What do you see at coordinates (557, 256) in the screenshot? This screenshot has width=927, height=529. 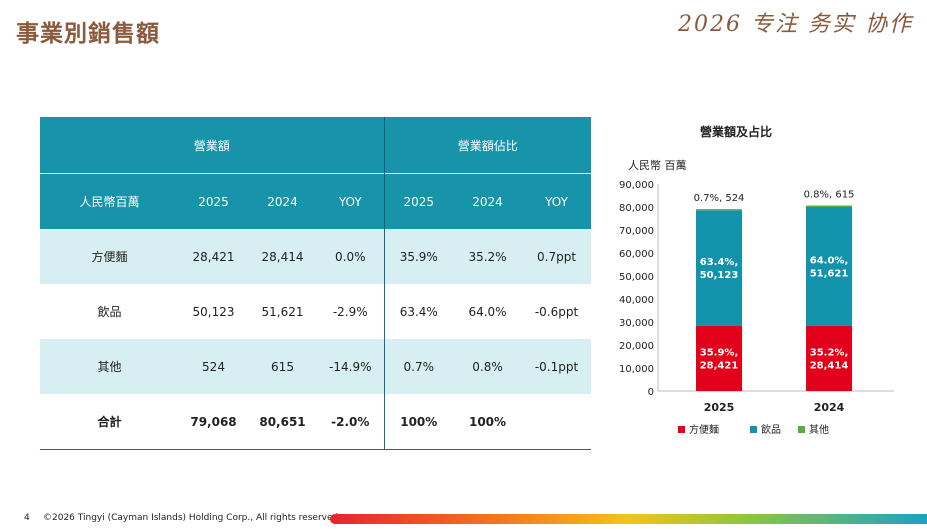 I see `table-cell: 0.7ppt` at bounding box center [557, 256].